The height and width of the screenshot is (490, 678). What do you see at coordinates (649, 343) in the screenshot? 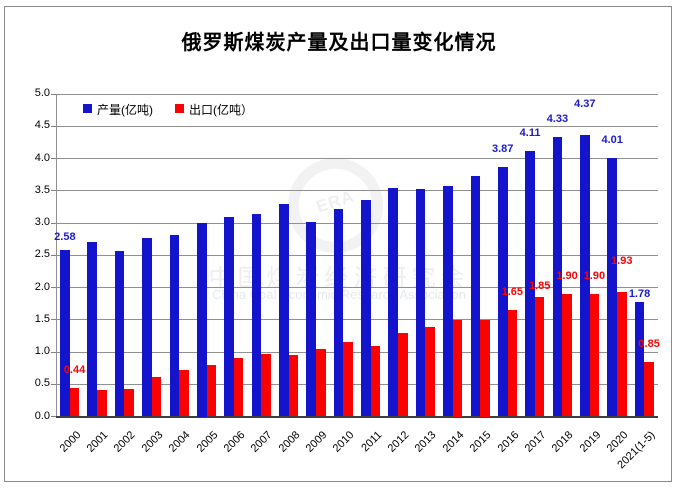
I see `bar-value-label: 0.85` at bounding box center [649, 343].